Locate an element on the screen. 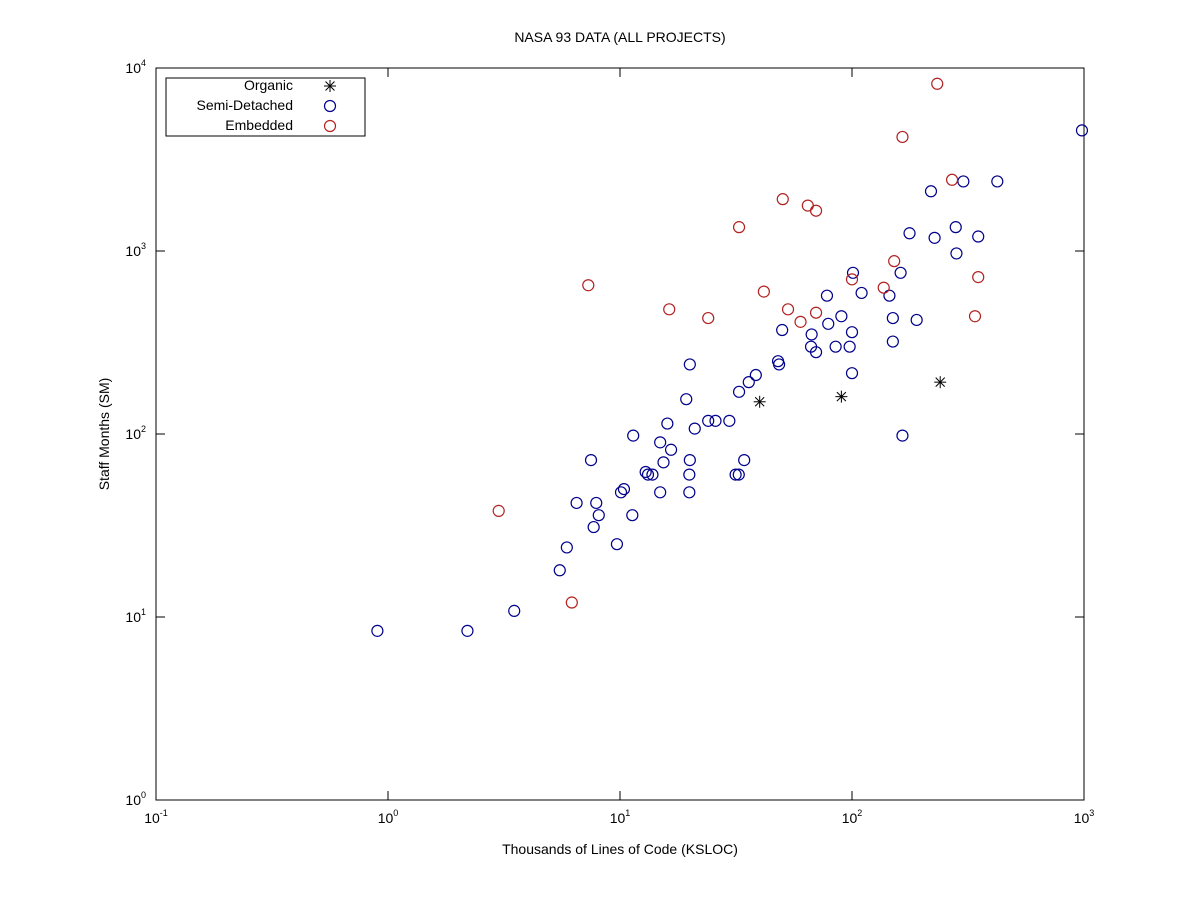 Image resolution: width=1200 pixels, height=900 pixels. y-tick-label: 10² is located at coordinates (135, 433).